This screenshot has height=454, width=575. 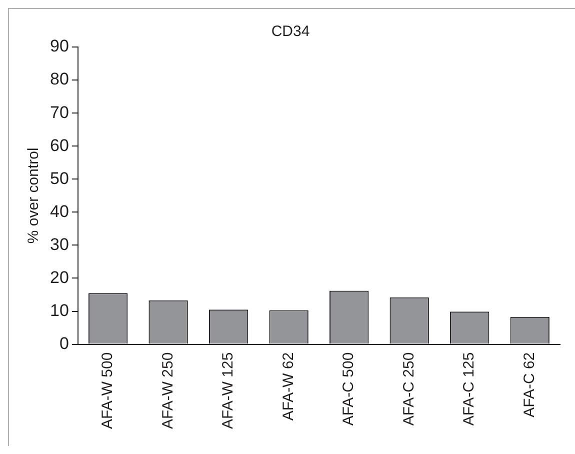 What do you see at coordinates (59, 46) in the screenshot?
I see `y-tick-label: 90` at bounding box center [59, 46].